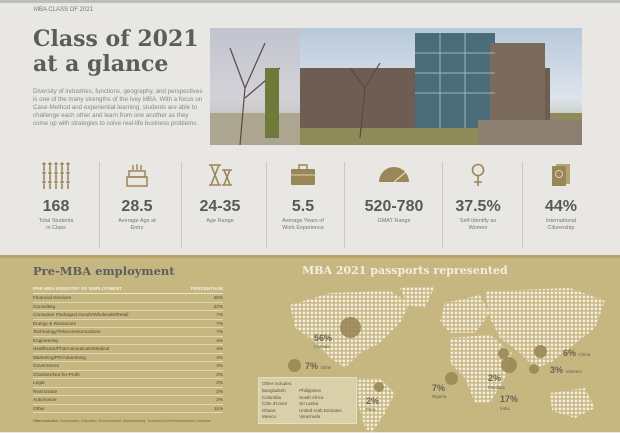 This screenshot has height=433, width=620. Describe the element at coordinates (128, 400) in the screenshot. I see `table-row: Automotive 2%` at that location.